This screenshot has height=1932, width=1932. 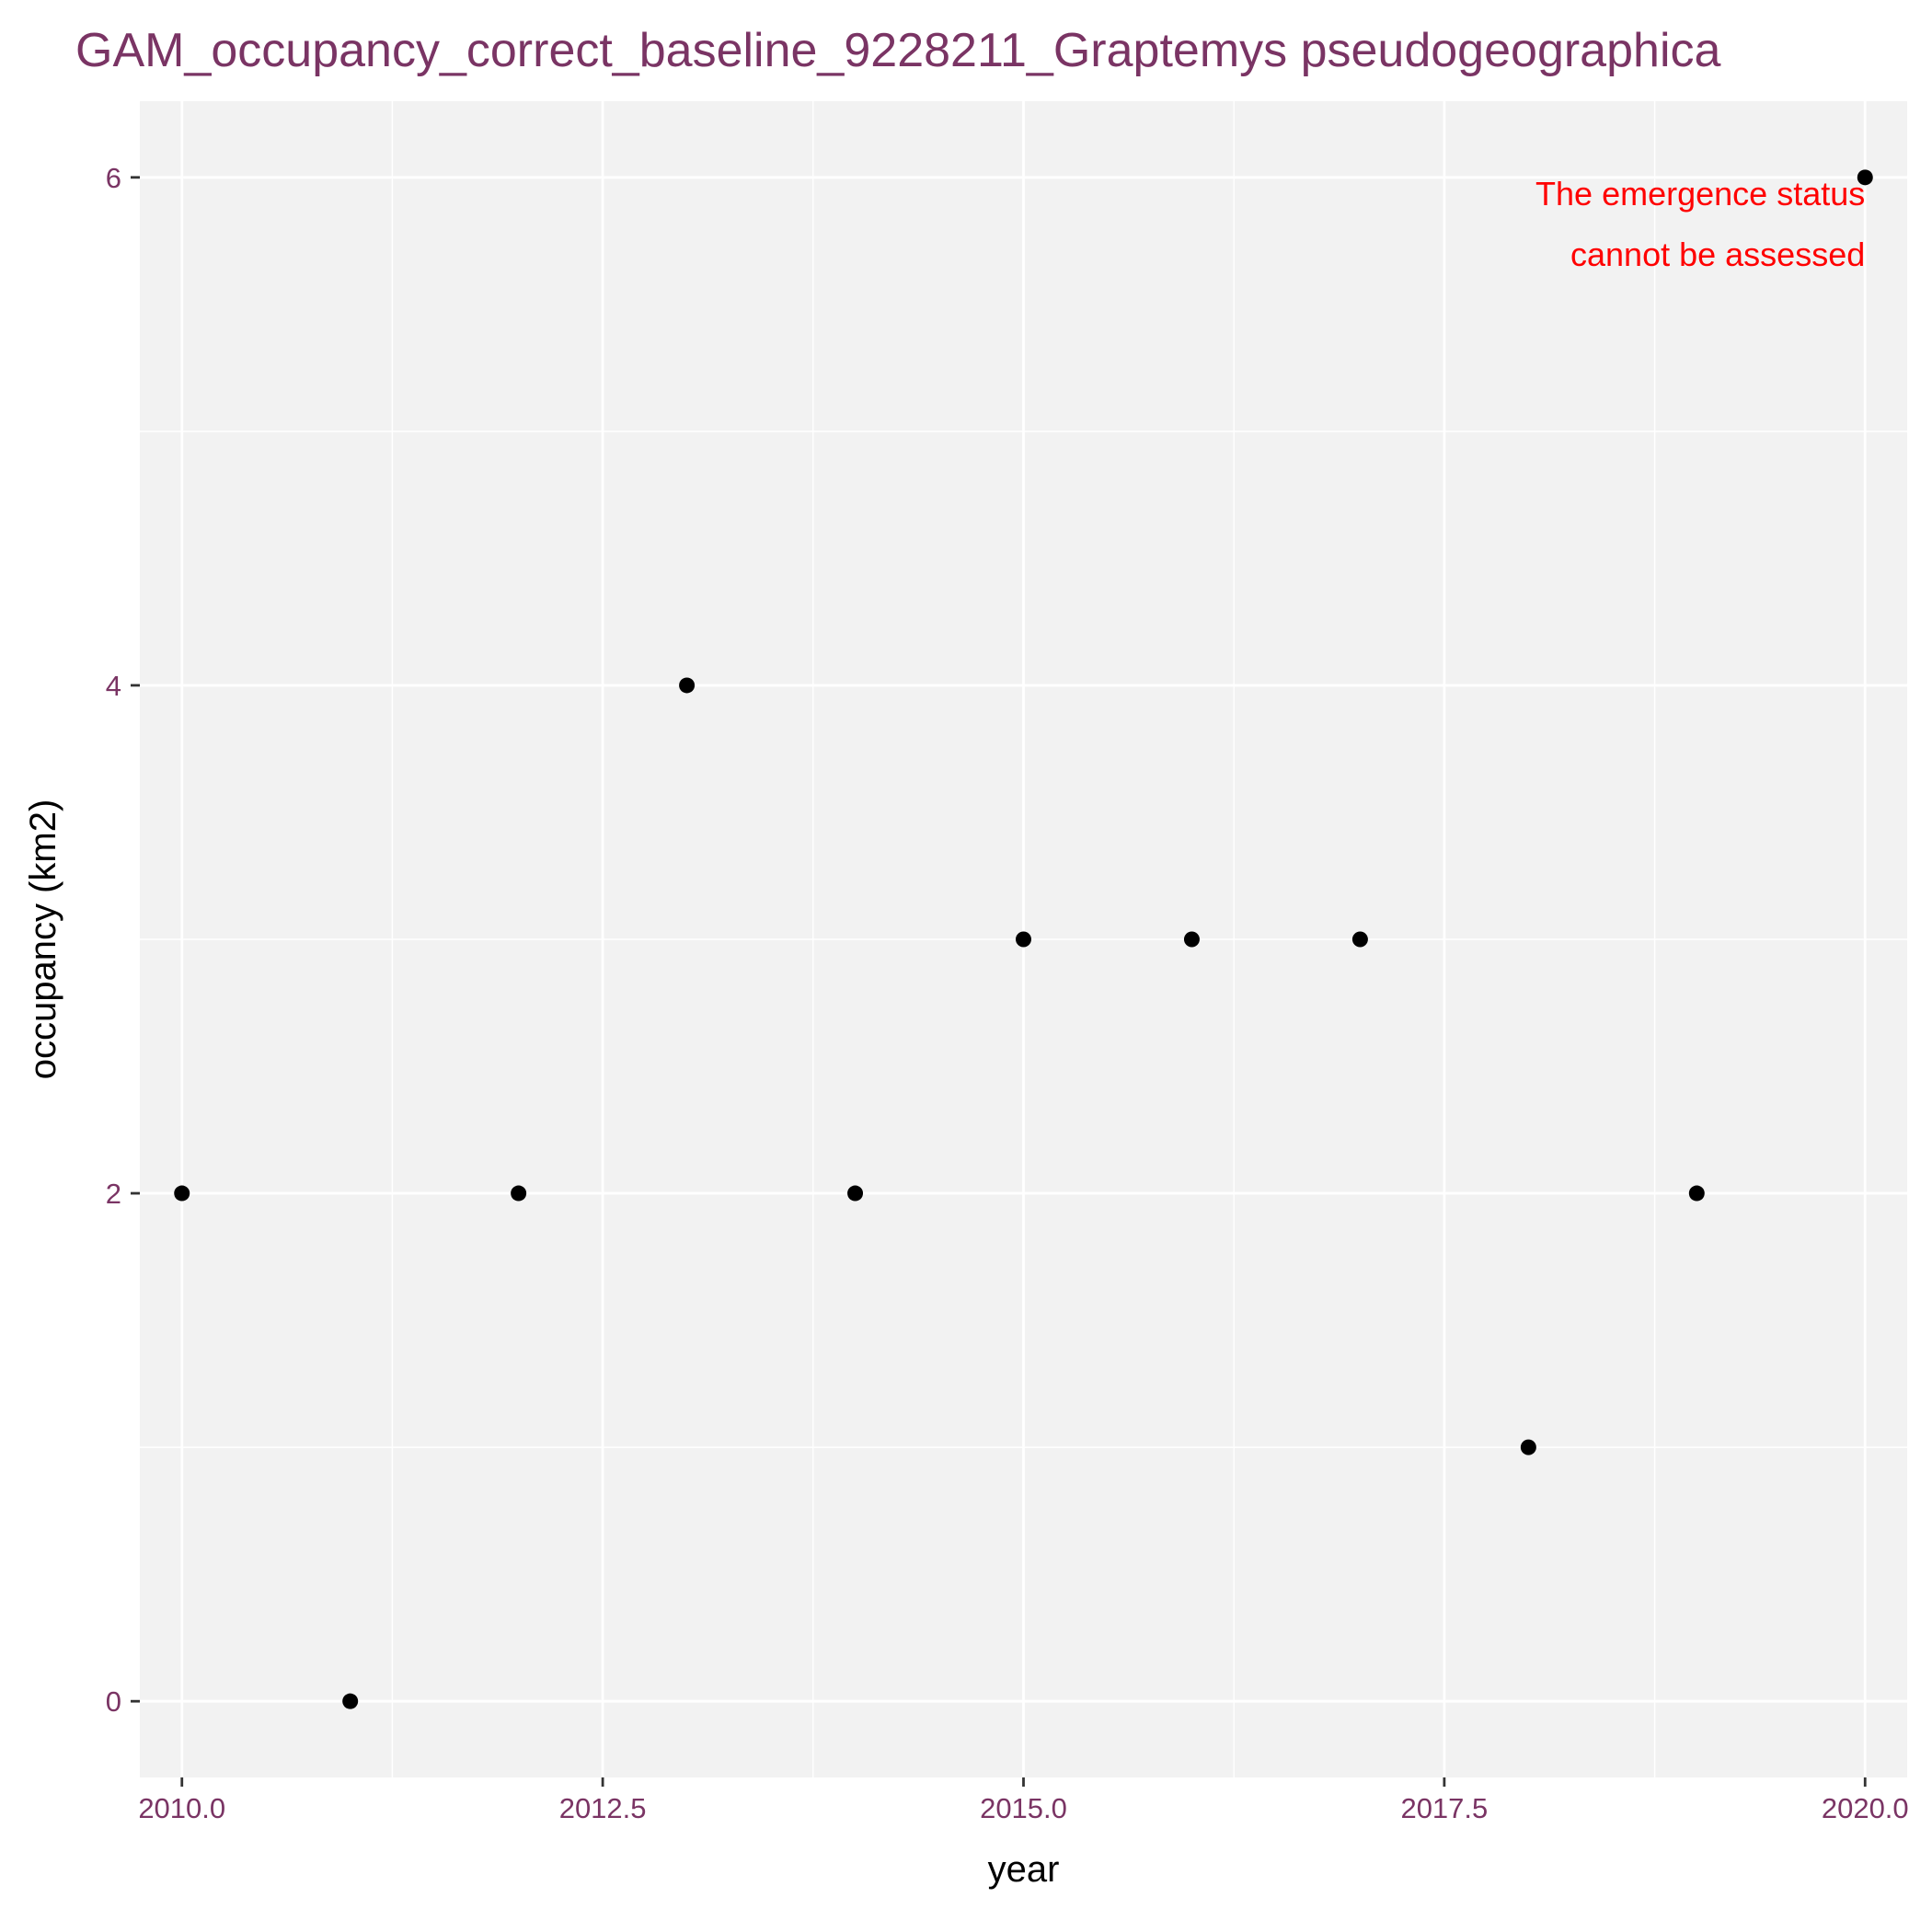 What do you see at coordinates (113, 686) in the screenshot?
I see `y-tick-label: 4` at bounding box center [113, 686].